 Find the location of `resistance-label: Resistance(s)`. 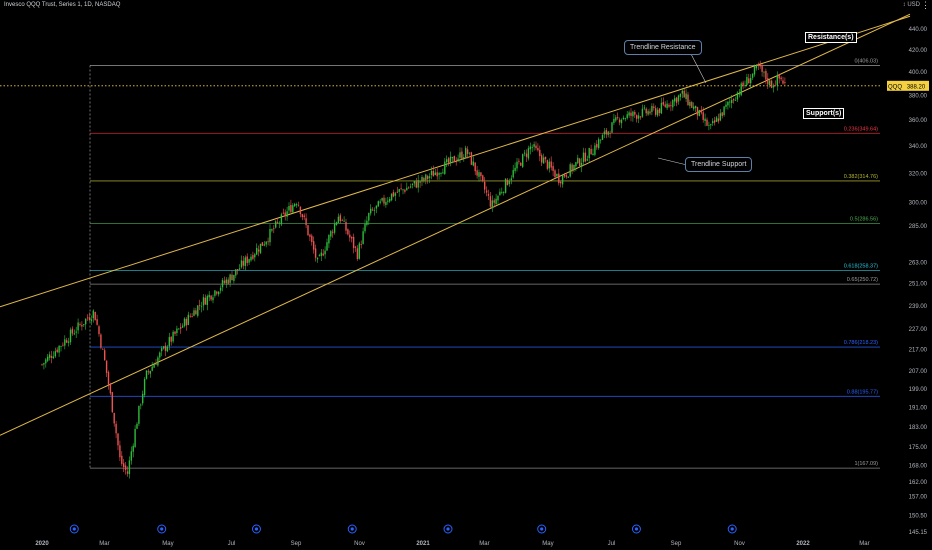

resistance-label: Resistance(s) is located at coordinates (831, 37).